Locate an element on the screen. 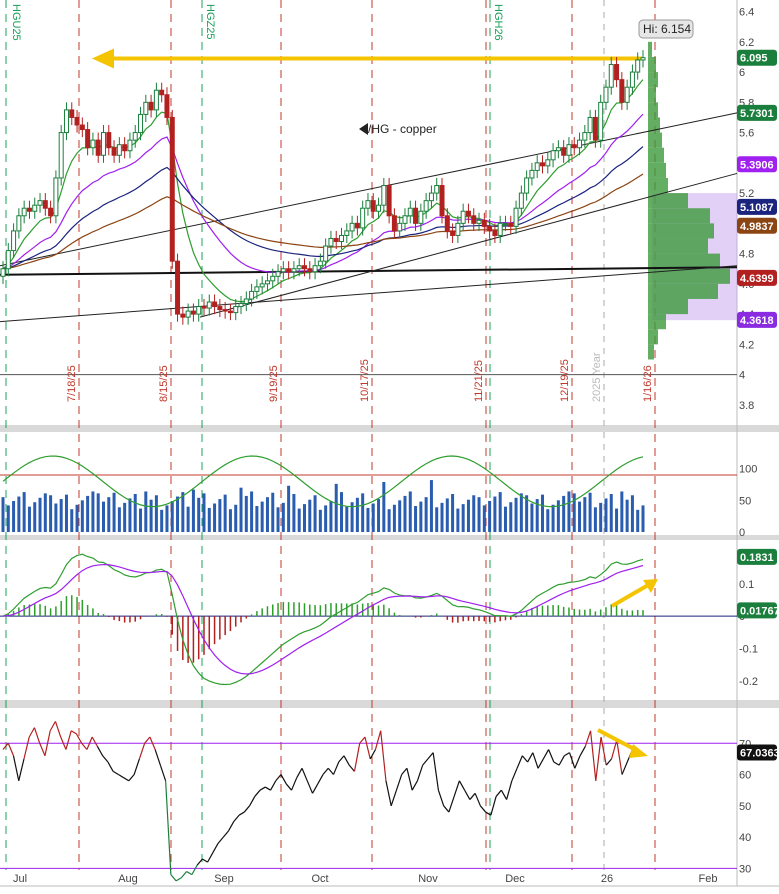 Image resolution: width=779 pixels, height=894 pixels. high-label: Hi: 6.154 is located at coordinates (666, 29).